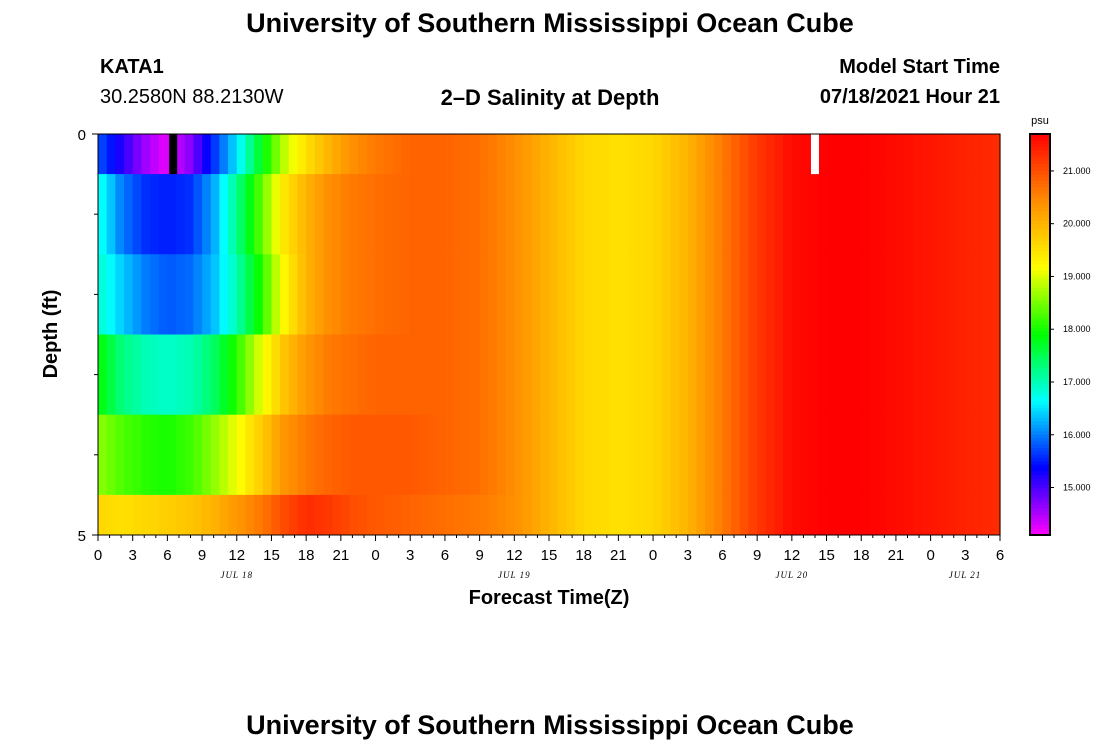 The width and height of the screenshot is (1100, 750). Describe the element at coordinates (919, 67) in the screenshot. I see `model-start-label: Model Start Time` at that location.